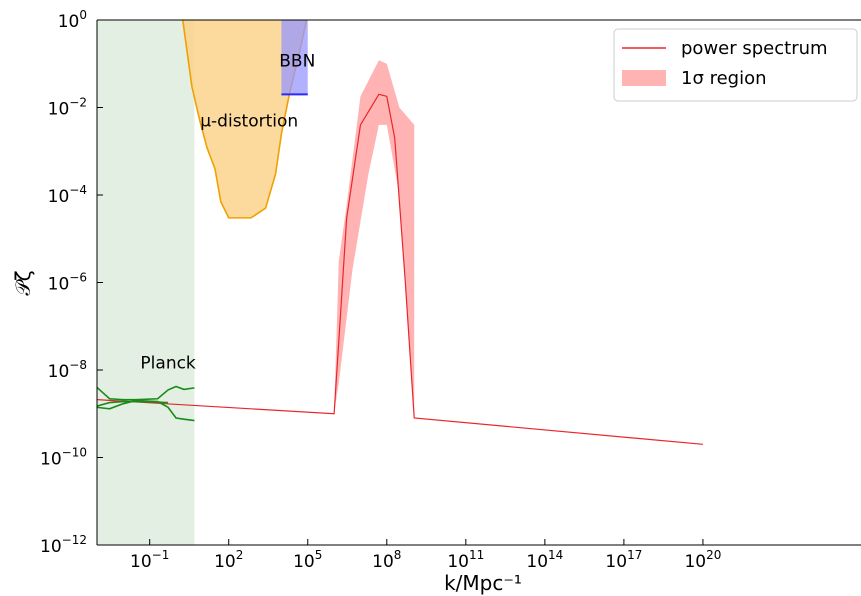 This screenshot has width=861, height=596. I want to click on x-tick-label: 10²⁰, so click(702, 560).